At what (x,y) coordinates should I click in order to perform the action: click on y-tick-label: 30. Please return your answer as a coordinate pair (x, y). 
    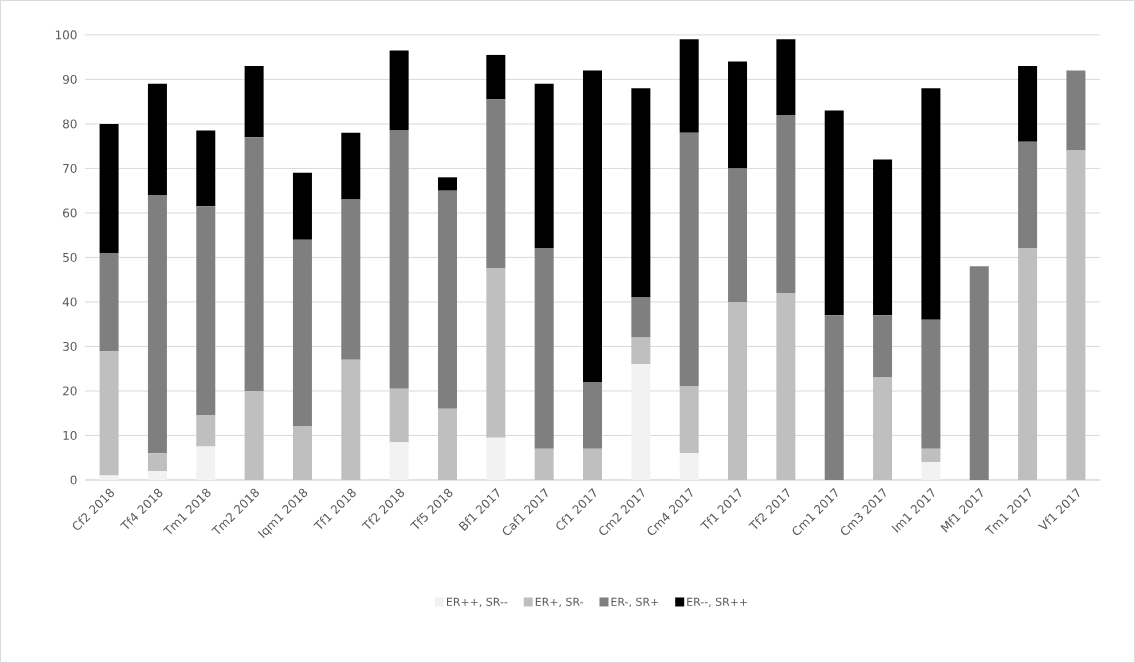
    Looking at the image, I should click on (70, 346).